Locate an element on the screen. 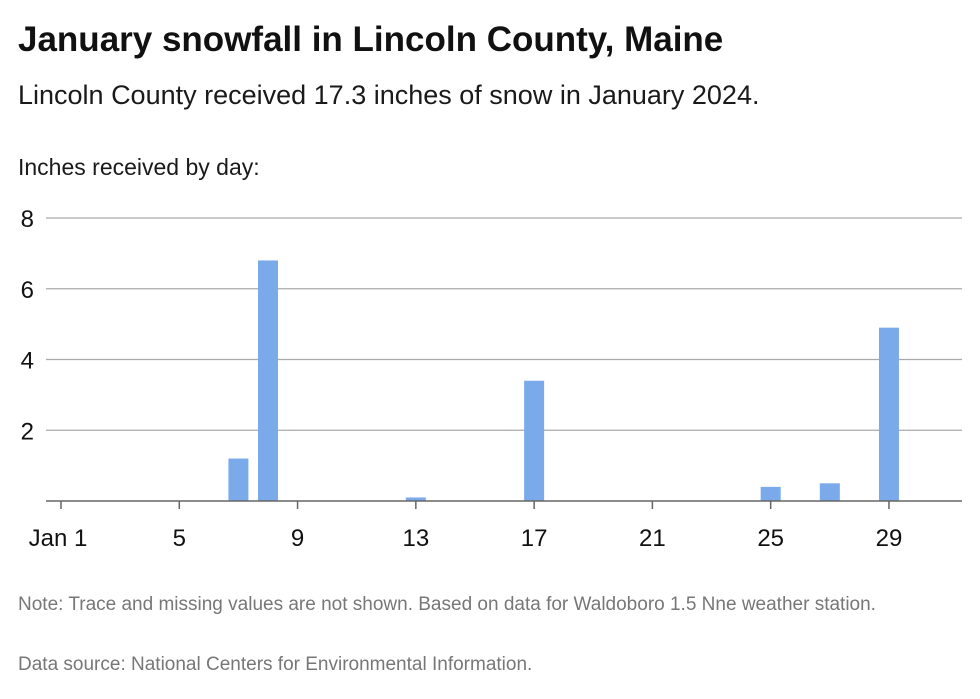 This screenshot has width=980, height=699. y-tick-label-8: 8 is located at coordinates (27, 219).